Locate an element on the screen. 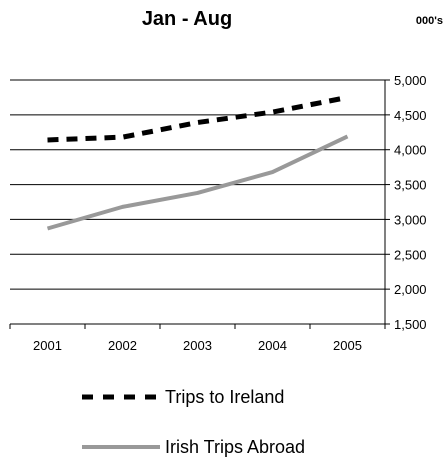 The image size is (445, 459). legend: Trips to Ireland Irish Trips Abroad is located at coordinates (193, 422).